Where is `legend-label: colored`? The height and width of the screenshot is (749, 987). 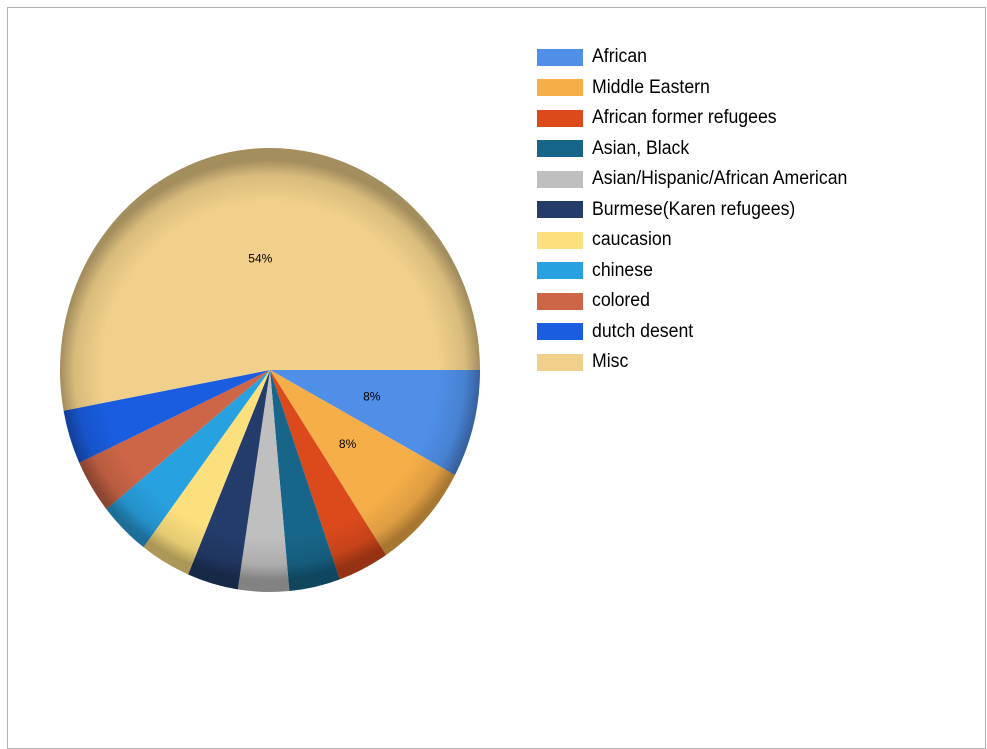 legend-label: colored is located at coordinates (621, 301).